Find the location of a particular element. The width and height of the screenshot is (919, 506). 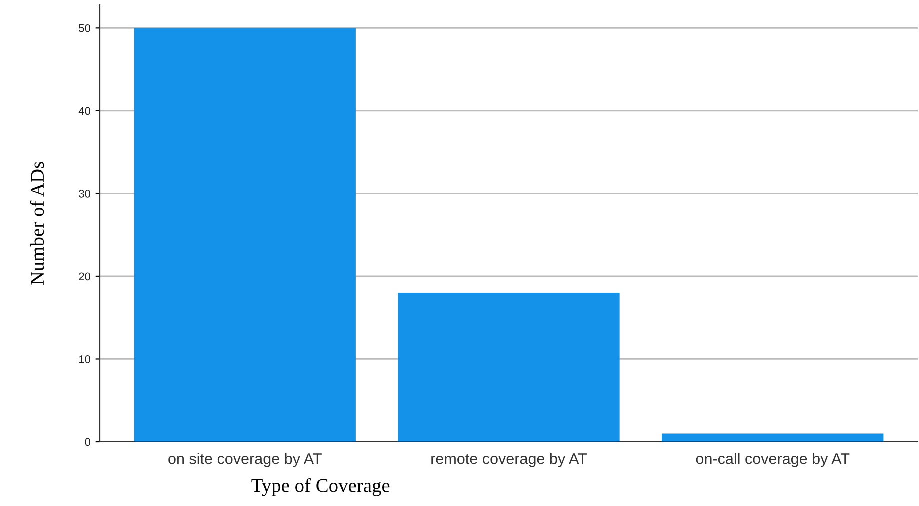

y-tick-label: 10 is located at coordinates (85, 360).